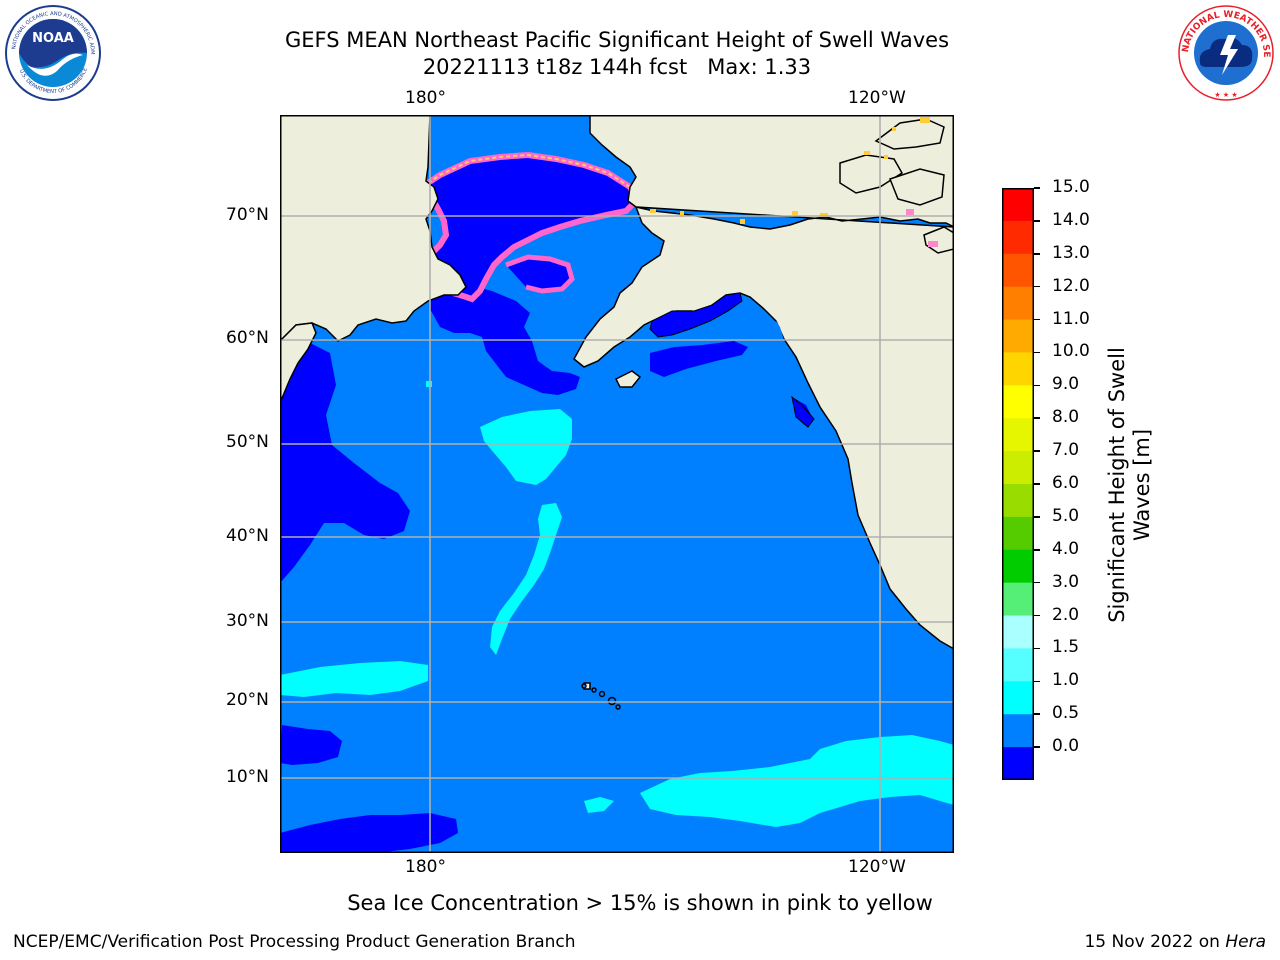 This screenshot has height=960, width=1280. Describe the element at coordinates (53, 38) in the screenshot. I see `svg-text: NOAA` at that location.